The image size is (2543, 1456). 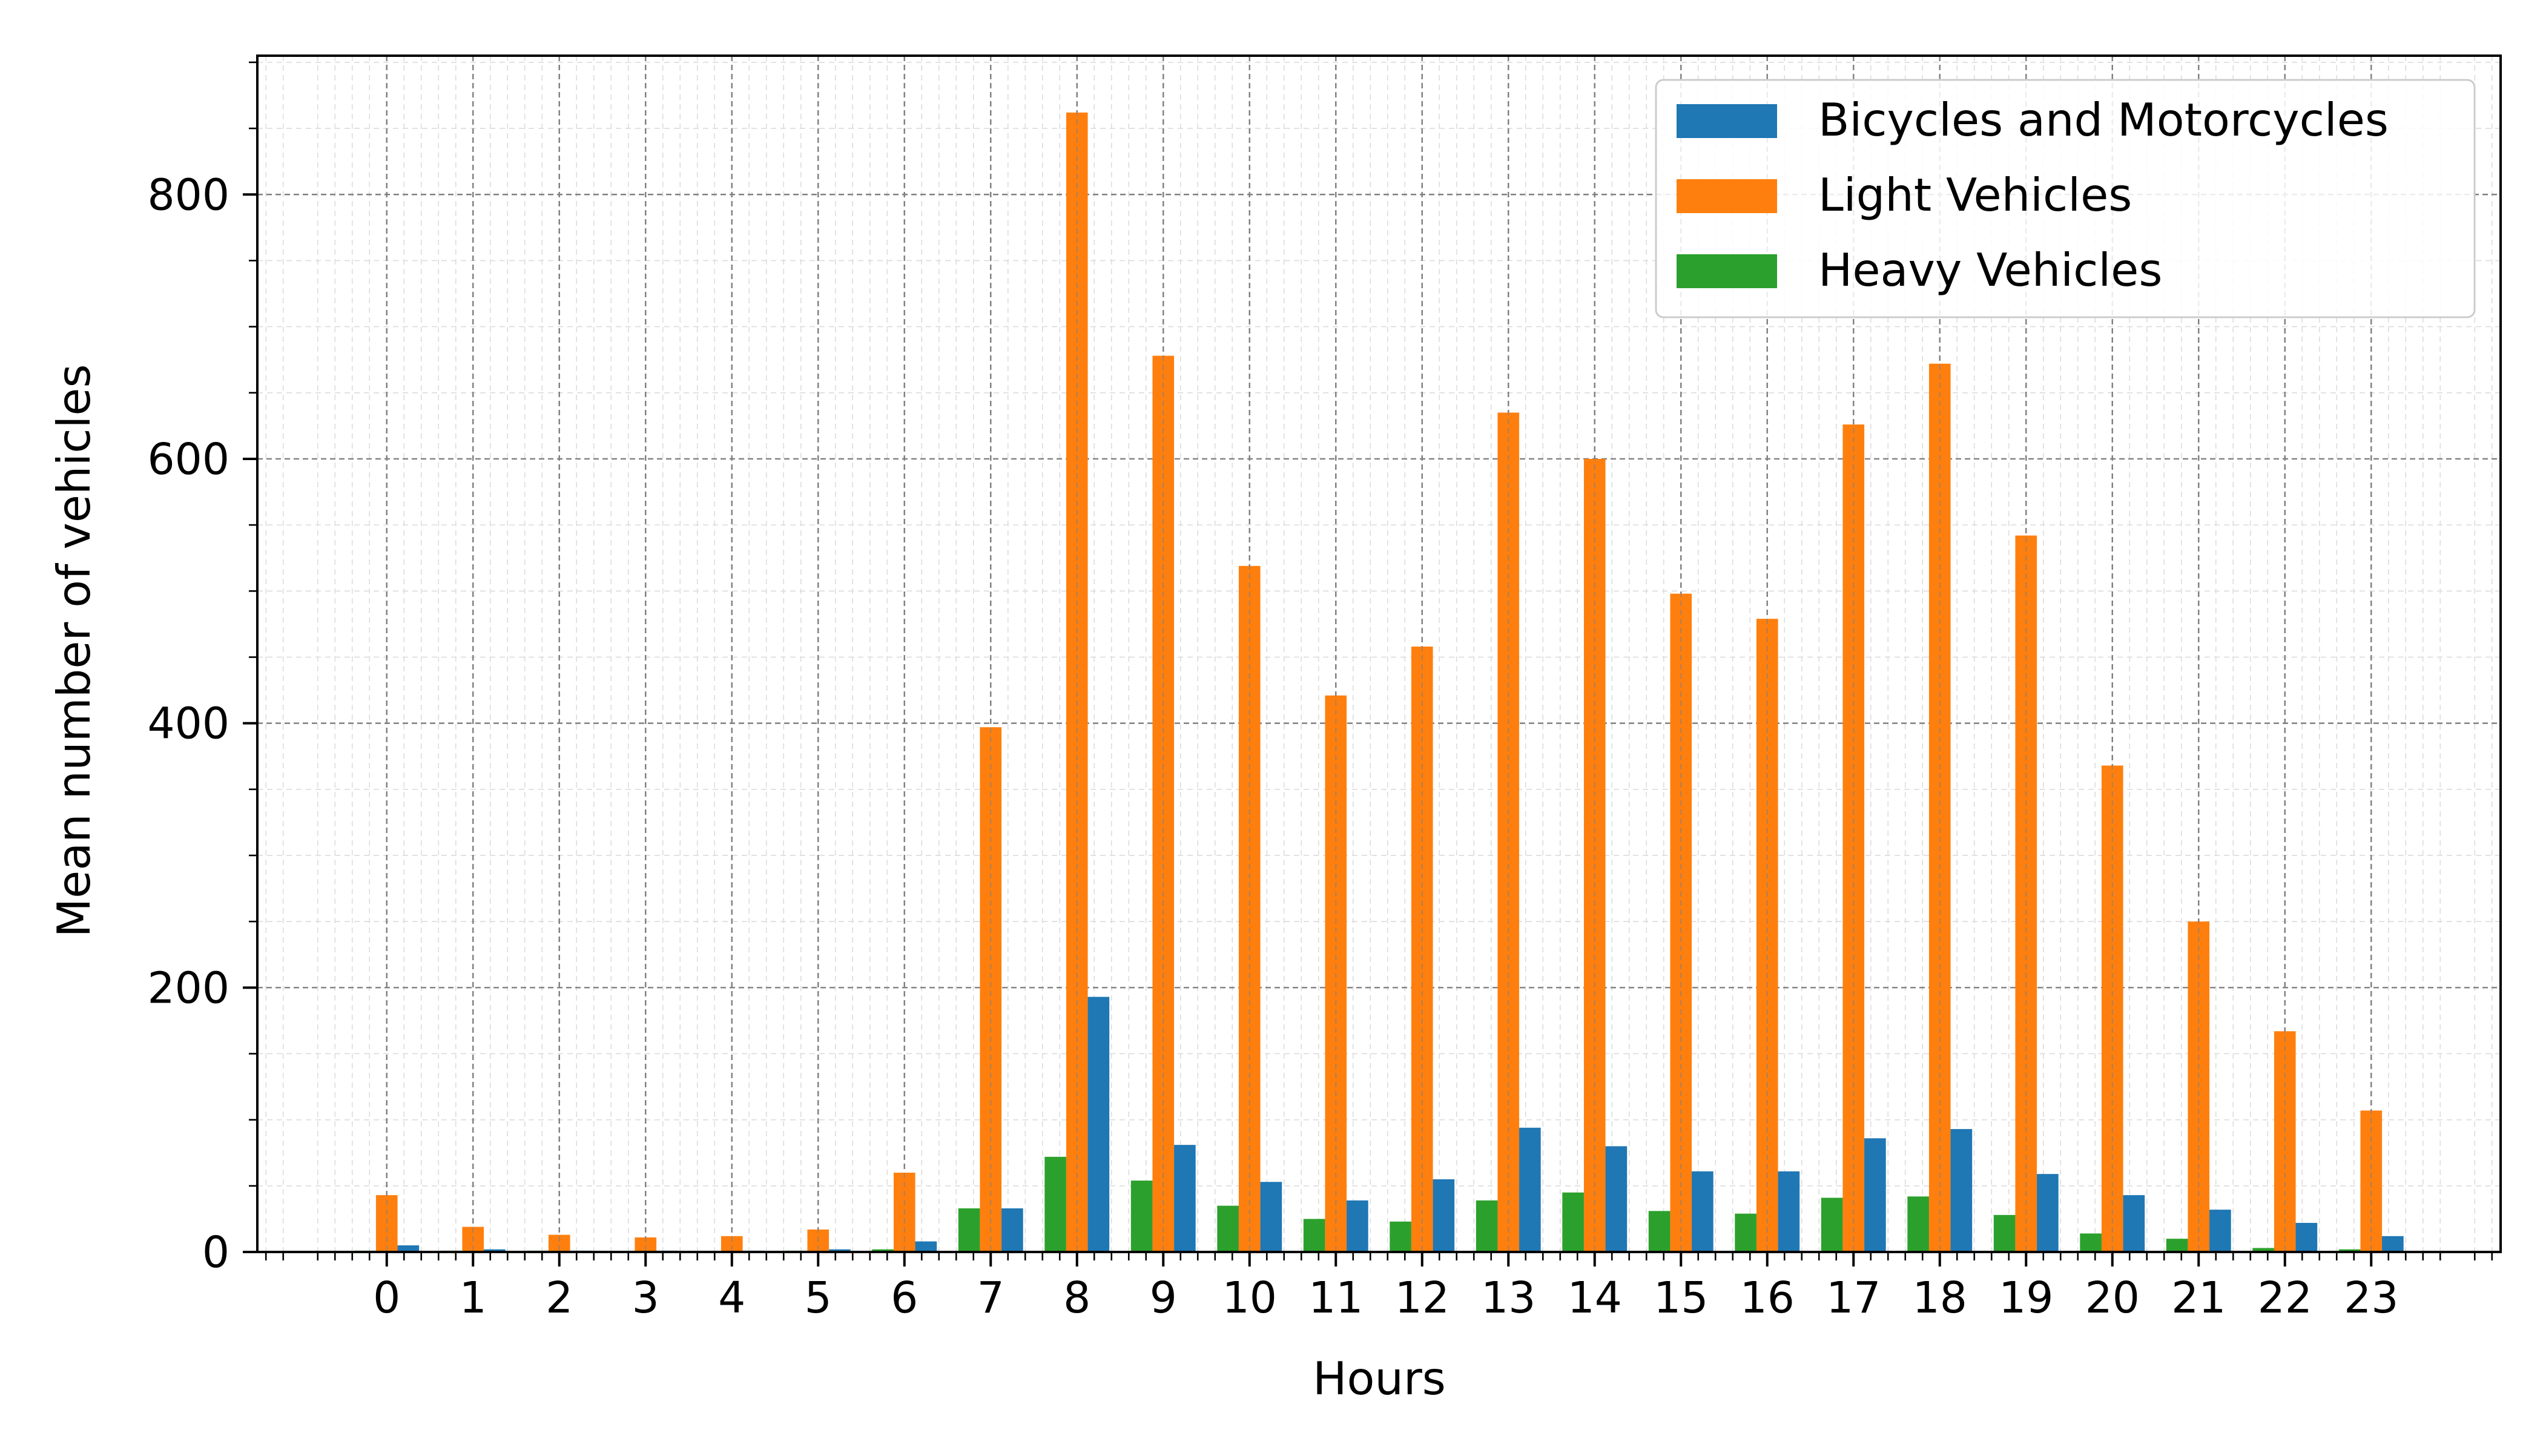 What do you see at coordinates (732, 1298) in the screenshot?
I see `x-tick-label: 4` at bounding box center [732, 1298].